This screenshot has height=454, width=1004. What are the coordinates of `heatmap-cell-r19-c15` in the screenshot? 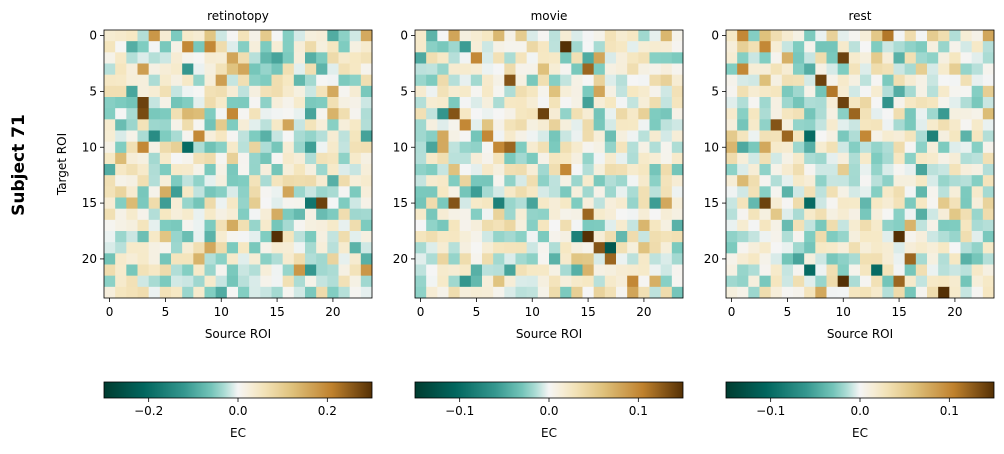 It's located at (588, 248).